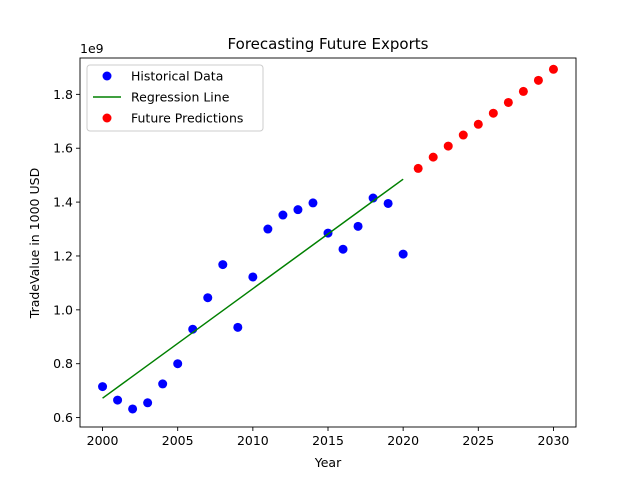 Image resolution: width=640 pixels, height=480 pixels. I want to click on historical-point-2017, so click(358, 226).